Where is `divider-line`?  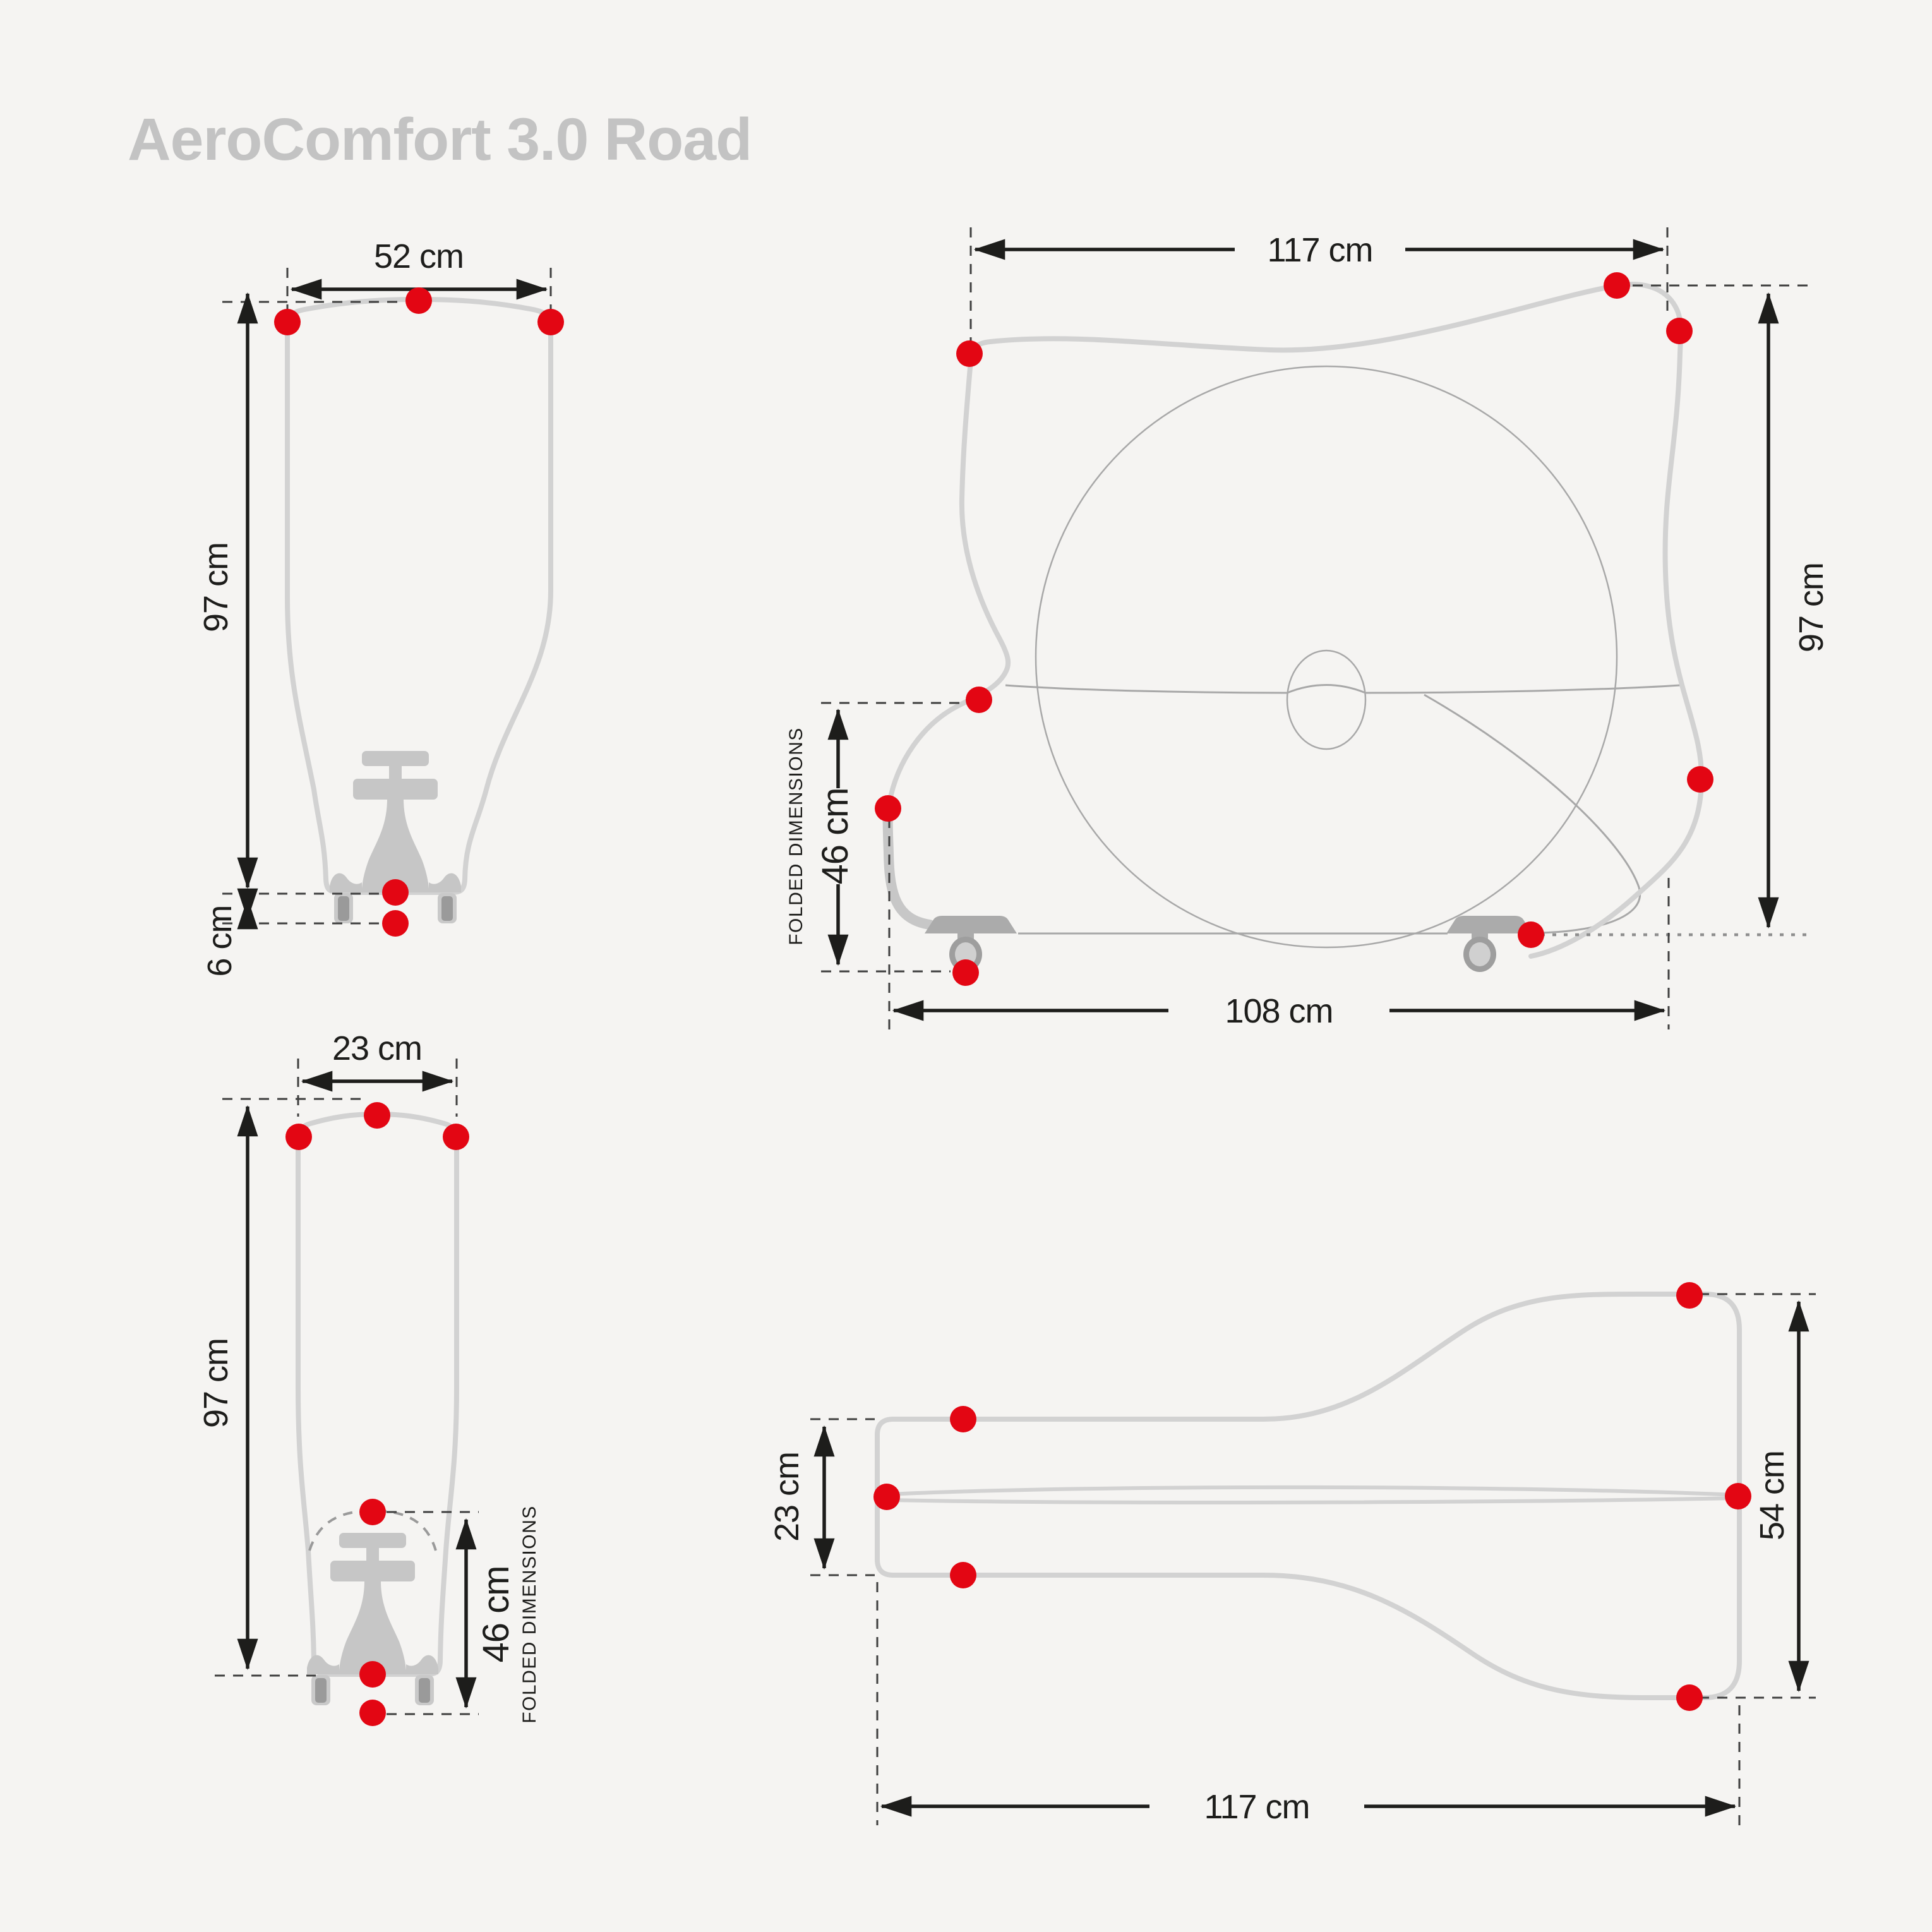 divider-line is located at coordinates (1343, 689).